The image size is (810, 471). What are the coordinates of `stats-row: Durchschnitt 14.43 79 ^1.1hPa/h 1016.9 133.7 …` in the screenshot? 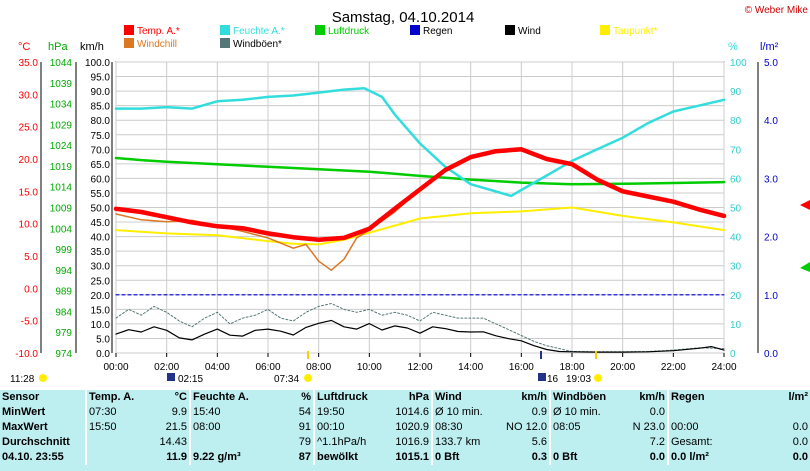 It's located at (405, 442).